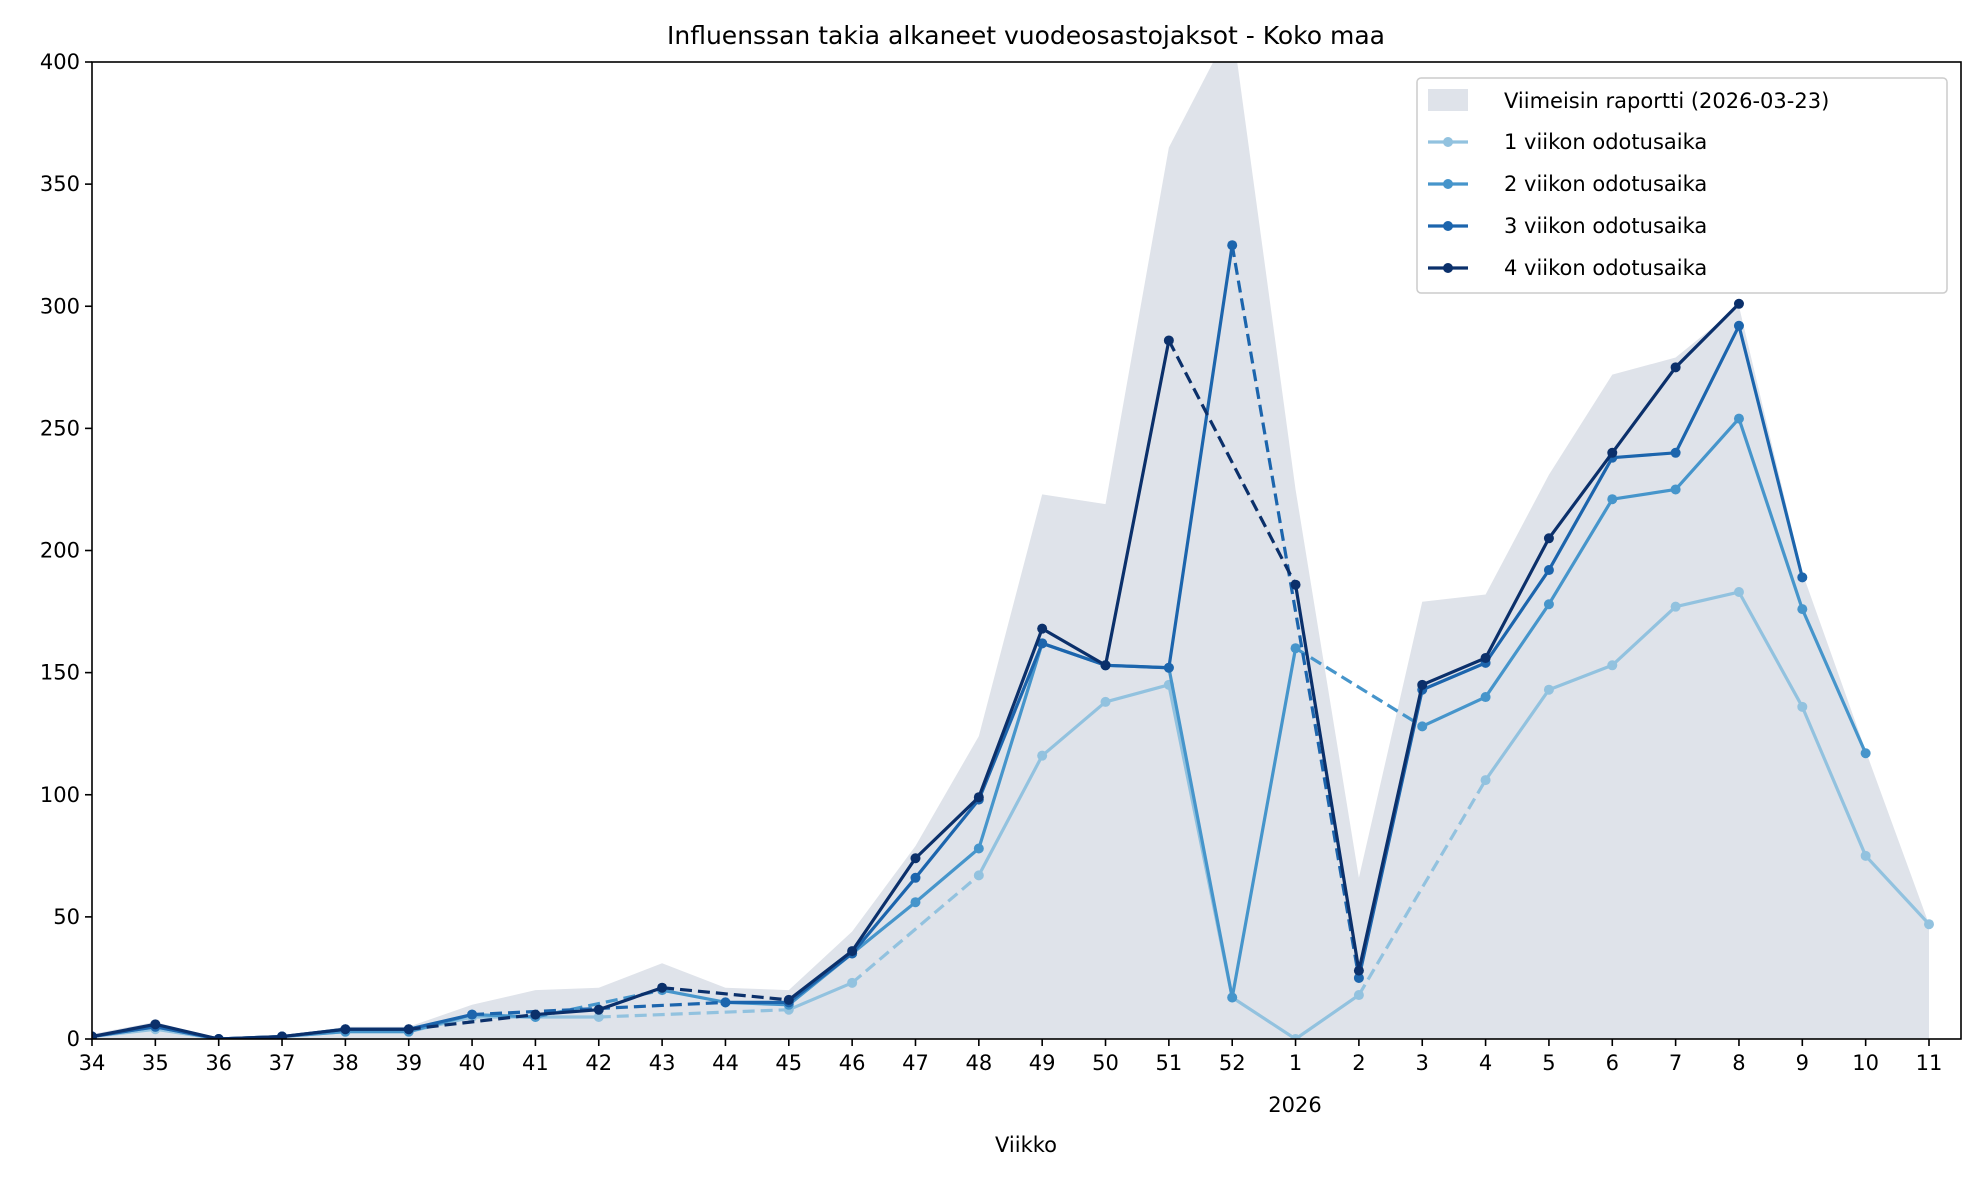 Image resolution: width=1980 pixels, height=1182 pixels. I want to click on legend-swatch-area, so click(1448, 100).